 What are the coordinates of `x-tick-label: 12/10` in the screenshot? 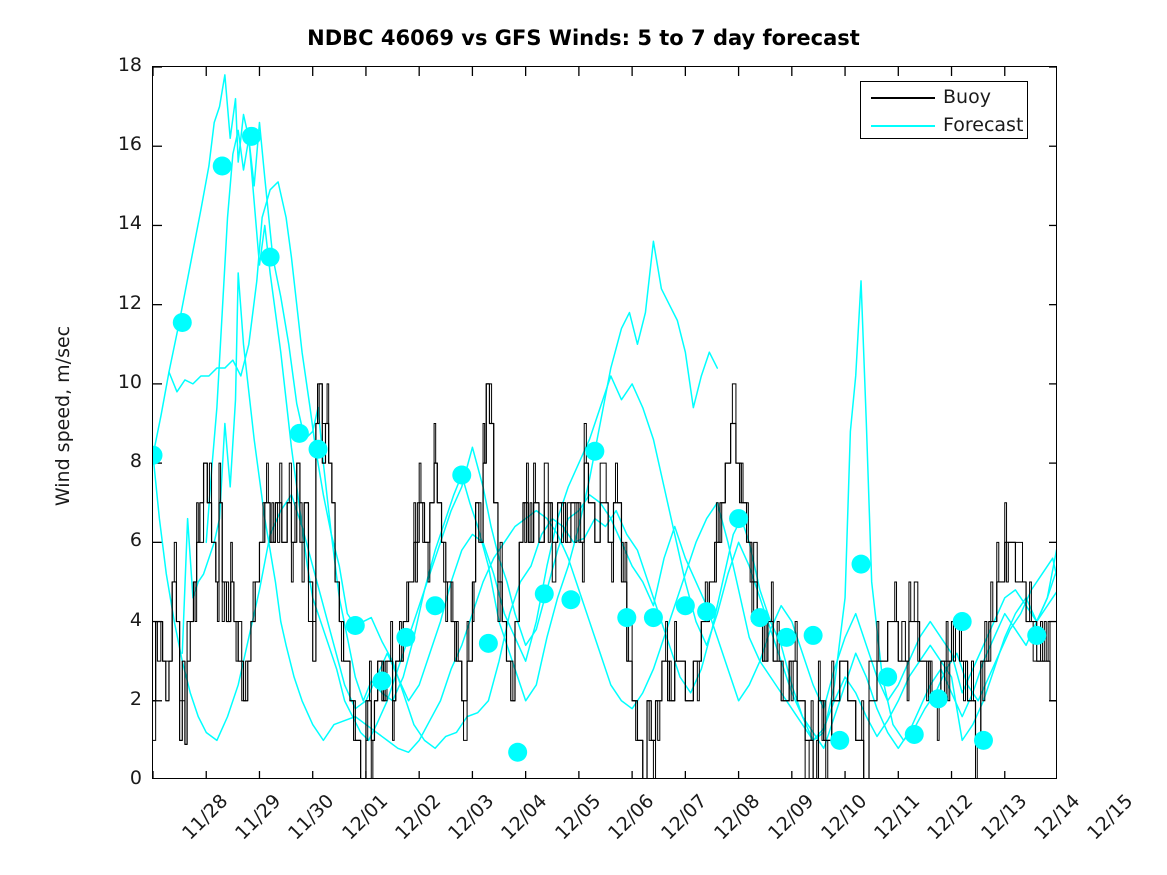 It's located at (844, 817).